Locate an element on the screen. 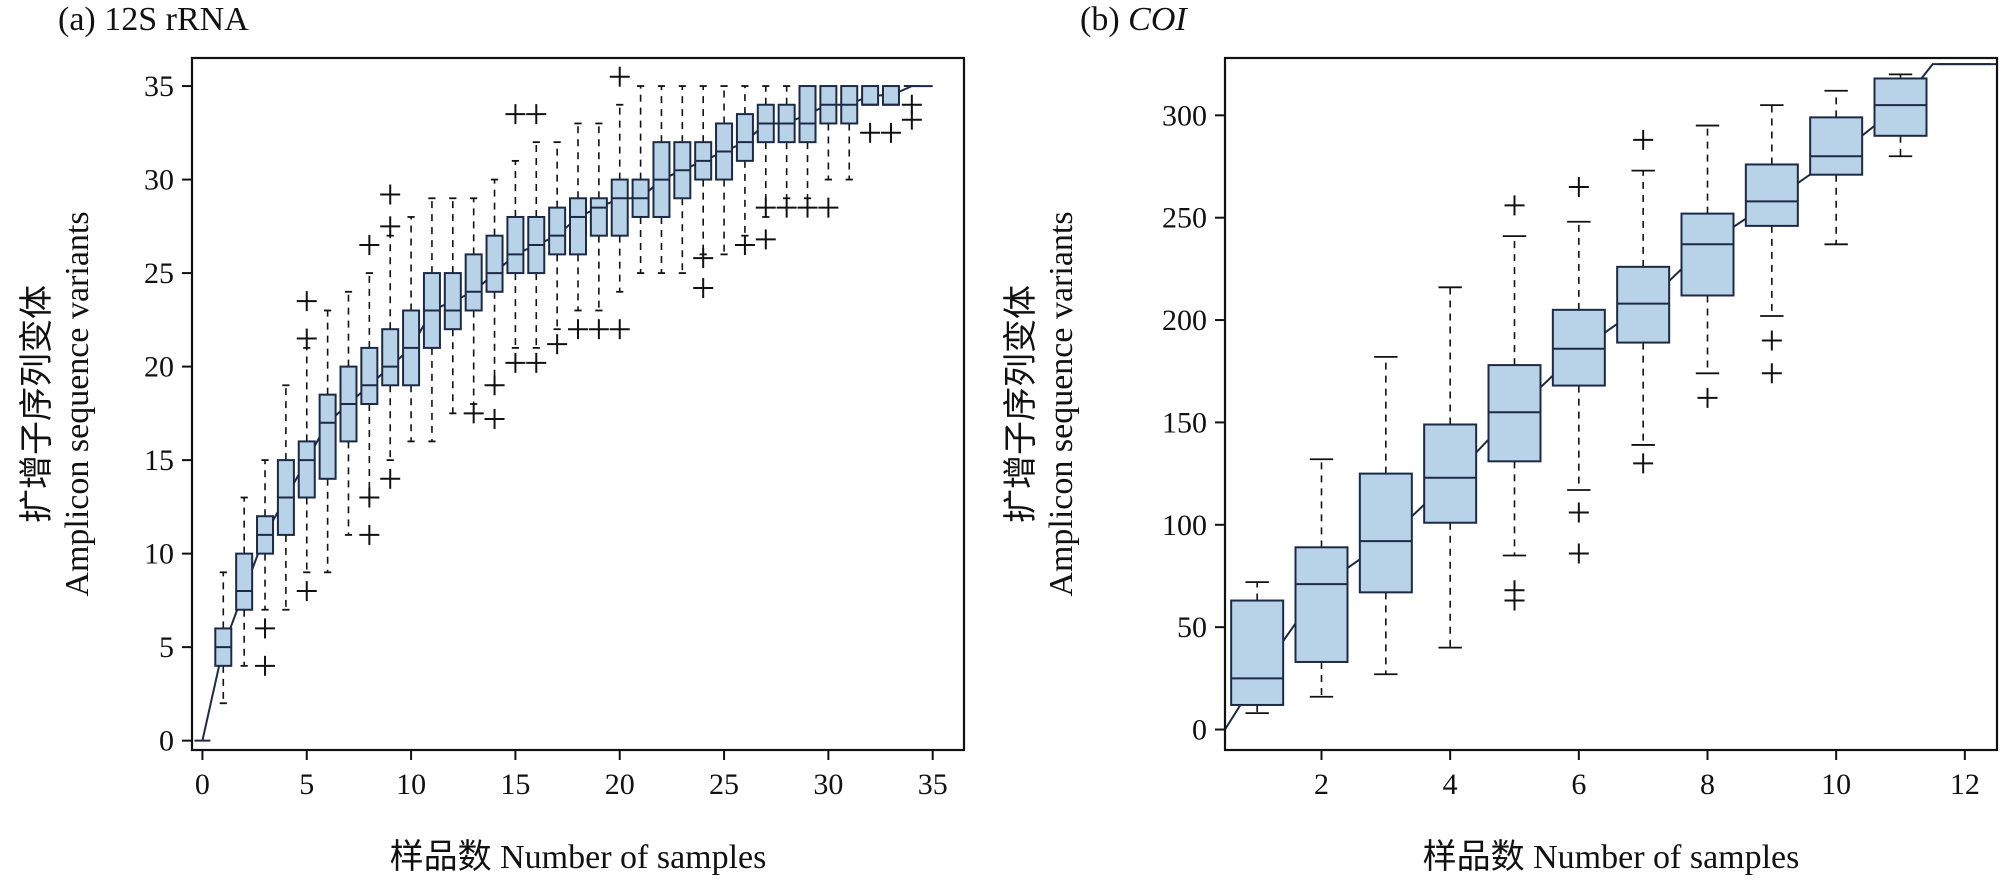 The width and height of the screenshot is (2000, 882). x-tick-label: 6 is located at coordinates (1578, 784).